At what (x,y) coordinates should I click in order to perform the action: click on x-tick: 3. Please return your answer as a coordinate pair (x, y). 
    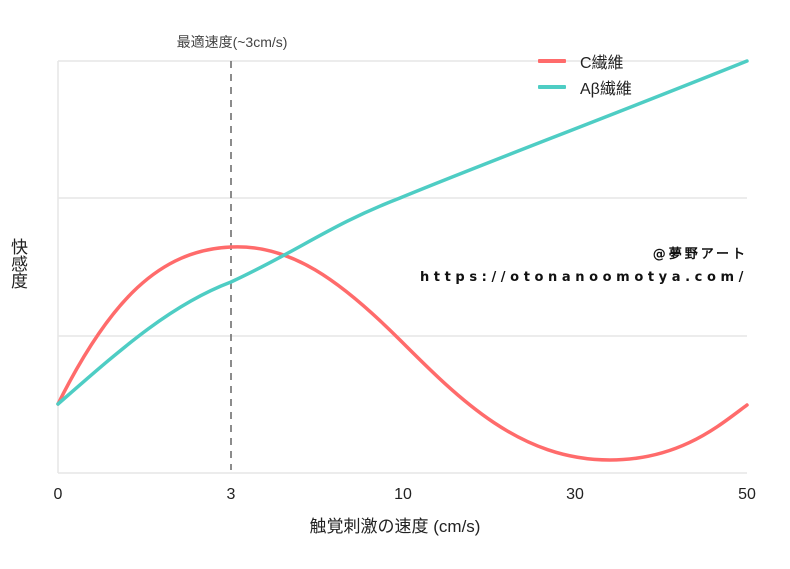
    Looking at the image, I should click on (231, 494).